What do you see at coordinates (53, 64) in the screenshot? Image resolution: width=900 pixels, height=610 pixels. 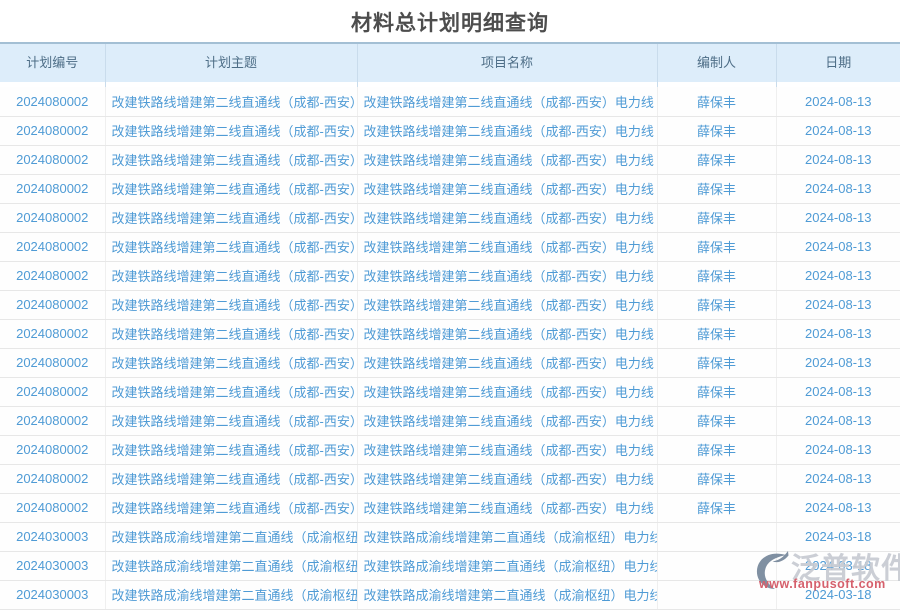 I see `column-header-plan-no: 计划编号` at bounding box center [53, 64].